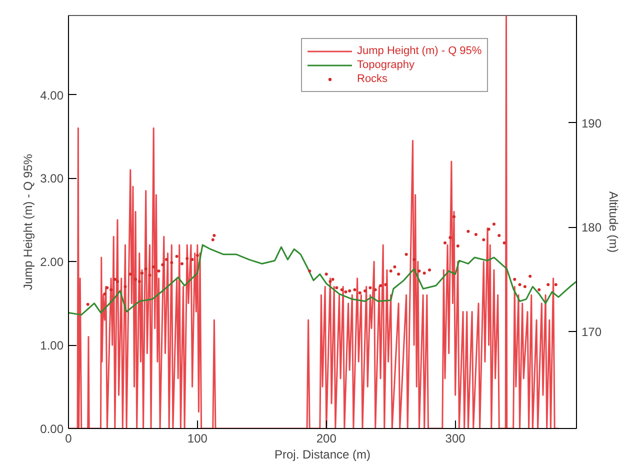 Image resolution: width=625 pixels, height=464 pixels. I want to click on x-tick-label: 300, so click(455, 439).